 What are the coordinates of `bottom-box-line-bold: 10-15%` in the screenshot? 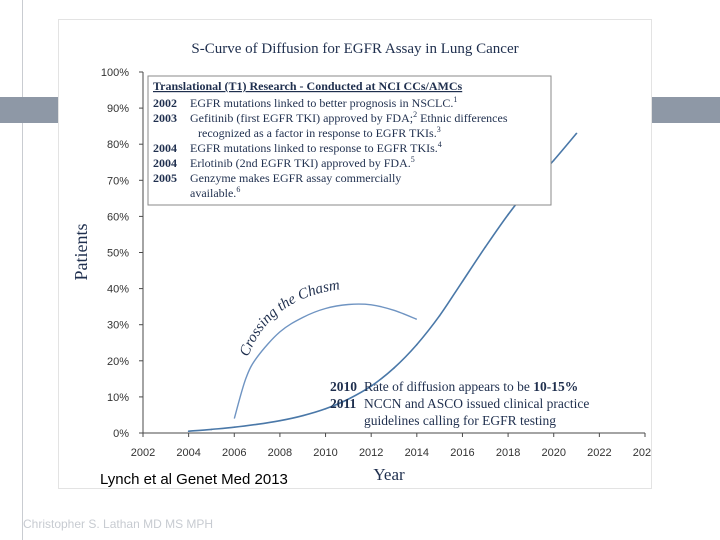 It's located at (555, 386).